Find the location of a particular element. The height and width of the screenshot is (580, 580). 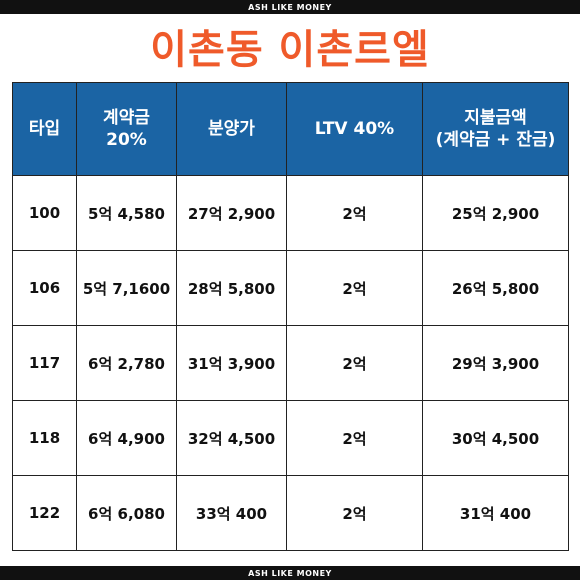

header-type-label: 타입 is located at coordinates (44, 129).